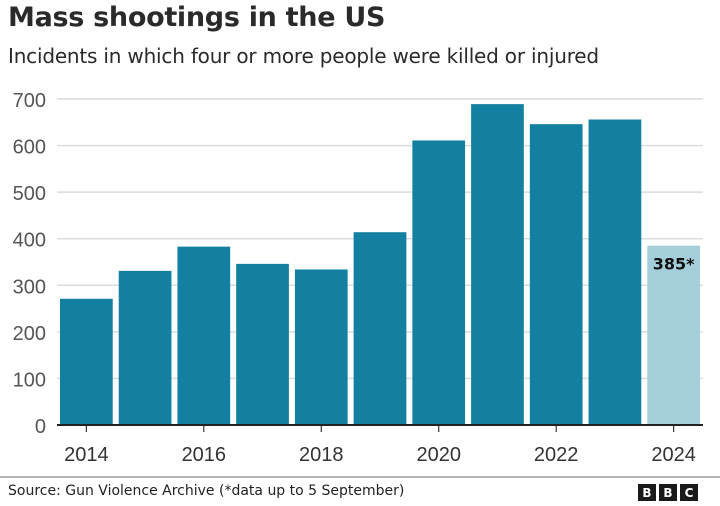 The width and height of the screenshot is (720, 506). I want to click on y-tick-label: 200, so click(29, 334).